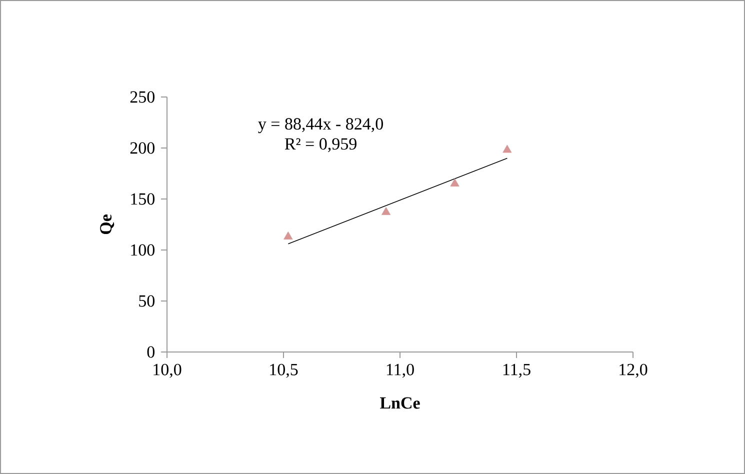  Describe the element at coordinates (168, 371) in the screenshot. I see `x-tick-label: 10,0` at that location.